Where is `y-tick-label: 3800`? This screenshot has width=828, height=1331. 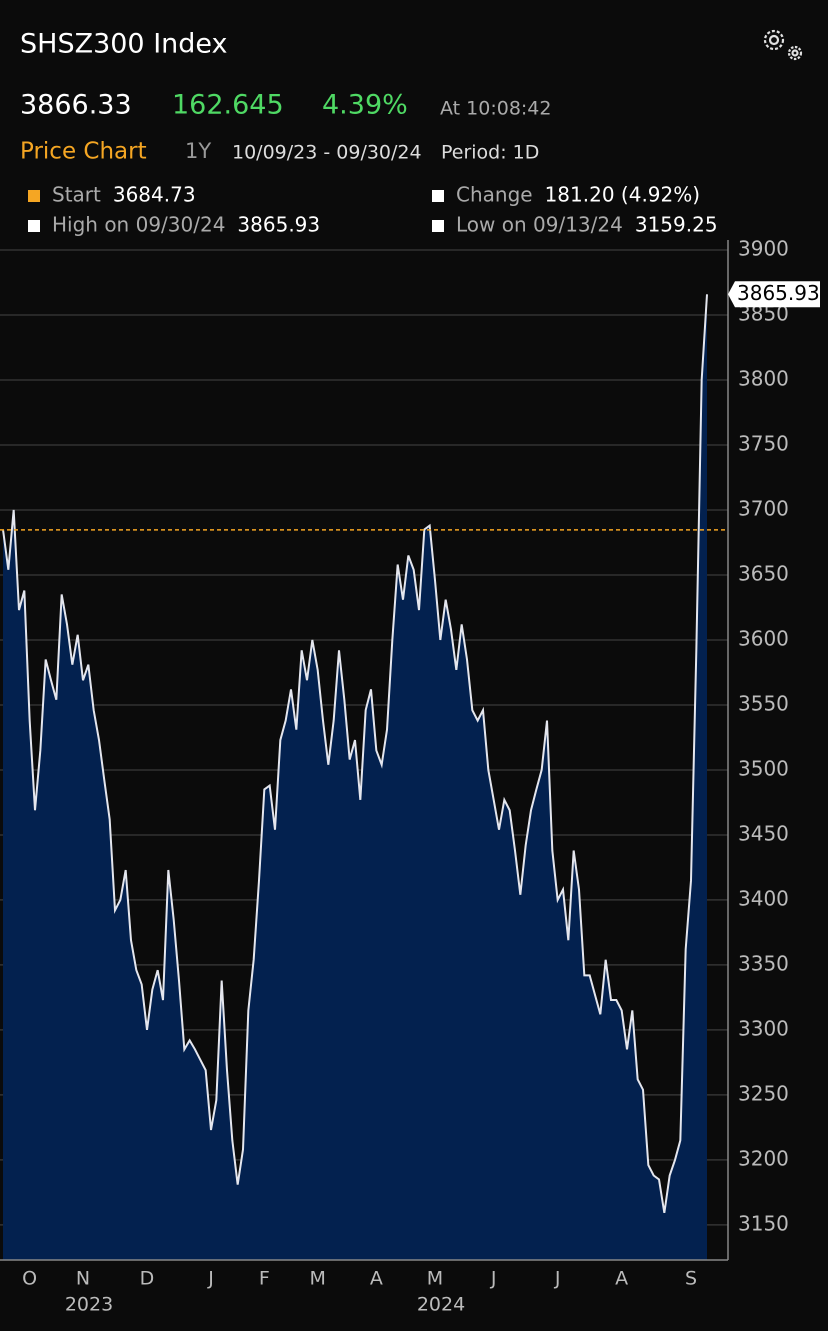
y-tick-label: 3800 is located at coordinates (763, 378).